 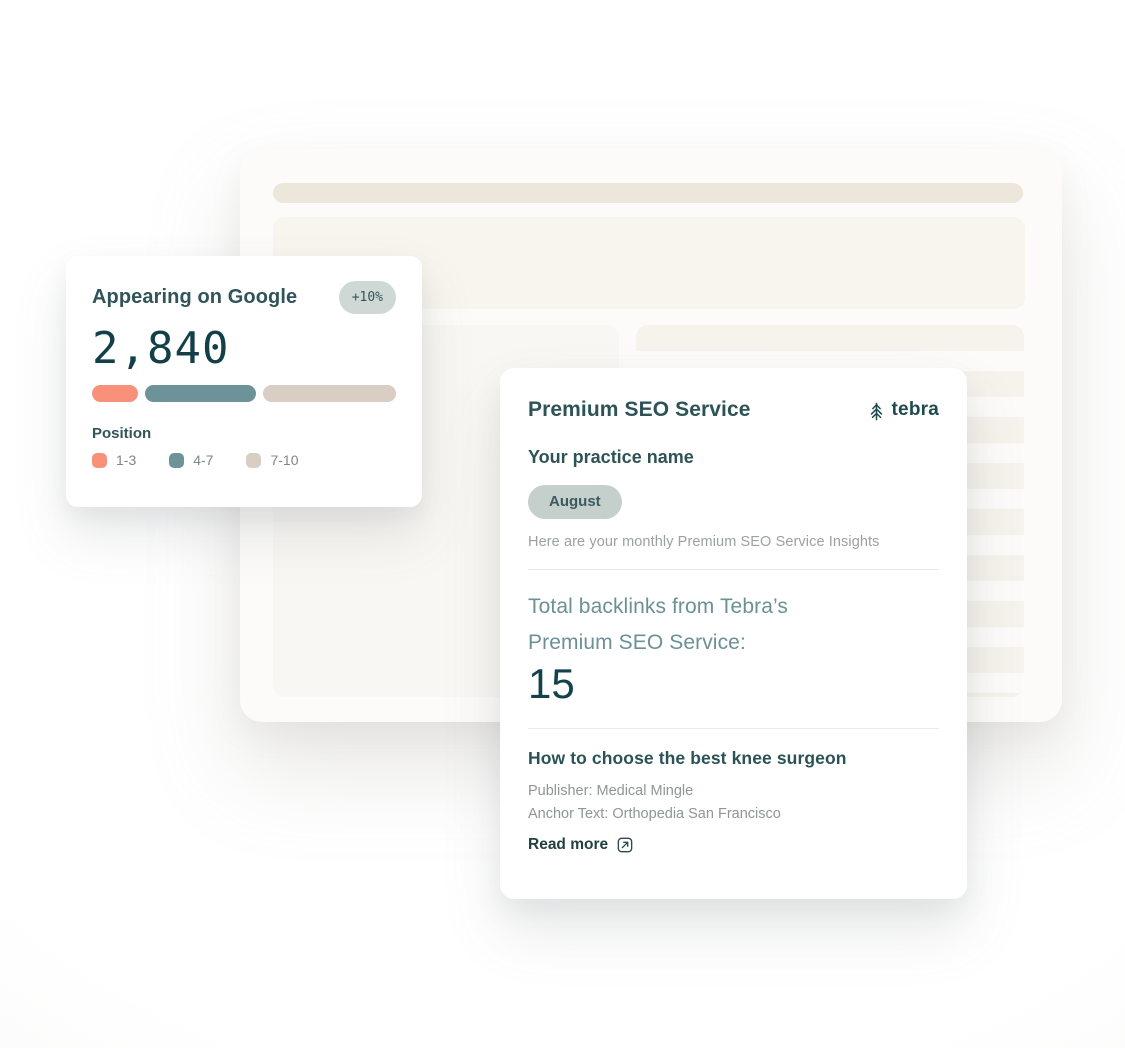 What do you see at coordinates (611, 457) in the screenshot?
I see `practice-name: Your practice name` at bounding box center [611, 457].